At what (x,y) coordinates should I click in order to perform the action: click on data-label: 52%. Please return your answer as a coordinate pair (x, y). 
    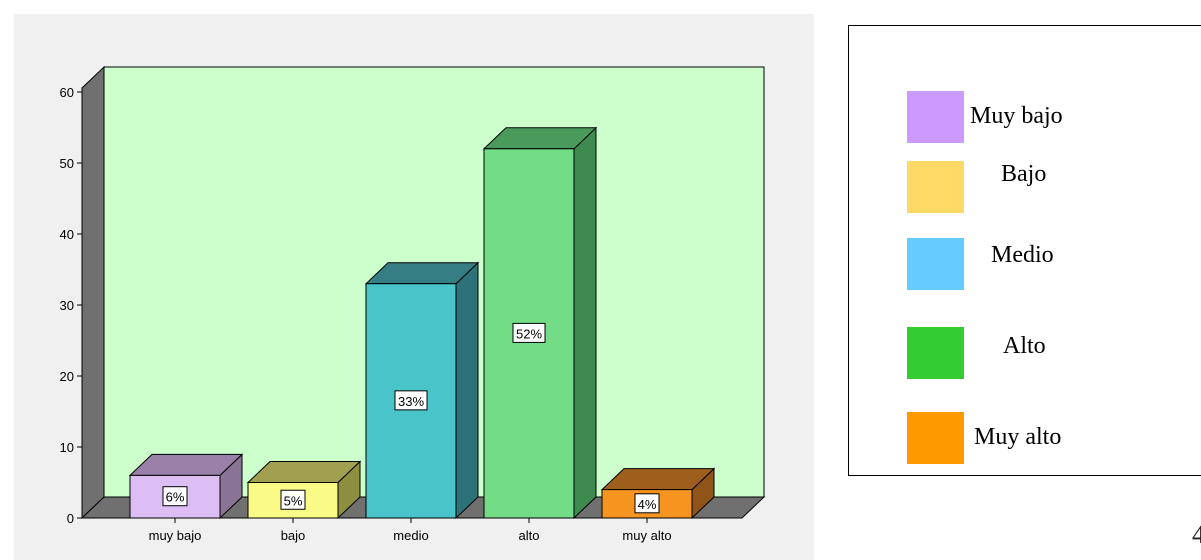
    Looking at the image, I should click on (529, 333).